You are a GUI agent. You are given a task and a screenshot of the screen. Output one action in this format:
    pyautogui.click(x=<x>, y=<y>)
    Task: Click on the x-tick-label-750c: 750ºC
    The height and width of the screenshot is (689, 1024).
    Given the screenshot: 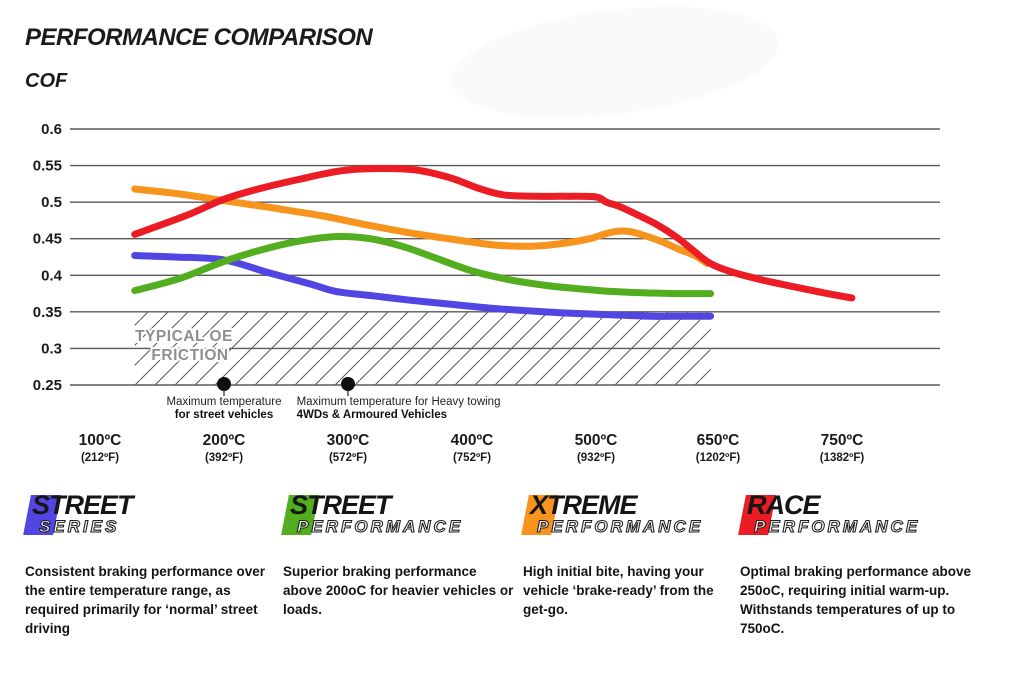 What is the action you would take?
    pyautogui.click(x=842, y=440)
    